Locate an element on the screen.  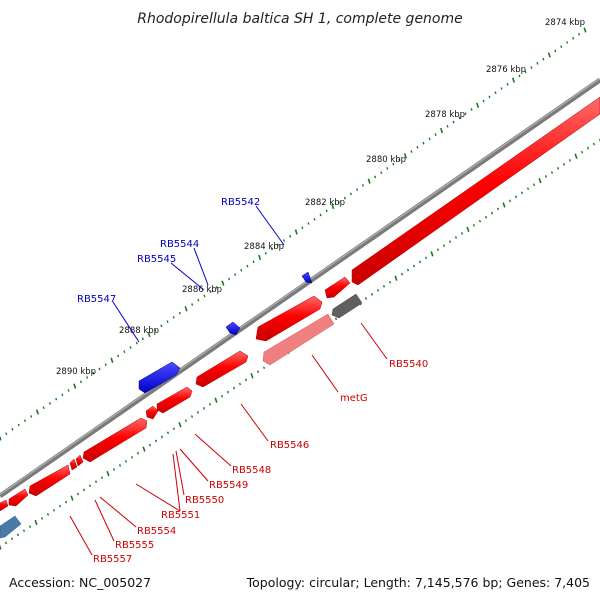
gene-RB5540-grey-feature is located at coordinates (347, 306).